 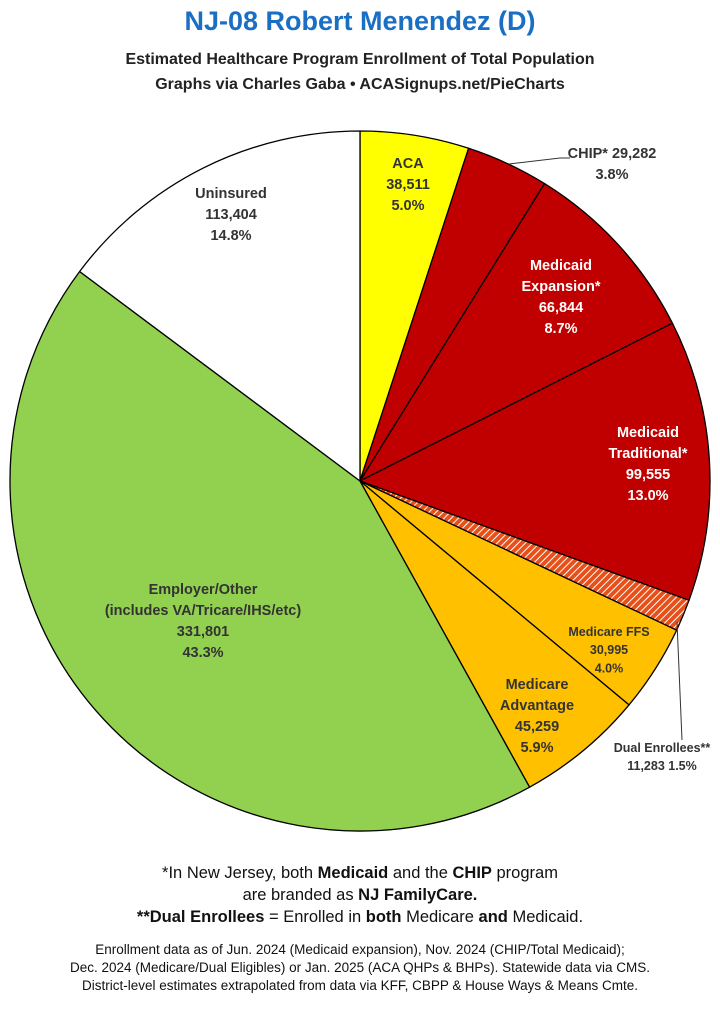 I want to click on chart-title: NJ-08 Robert Menendez (D), so click(x=360, y=21).